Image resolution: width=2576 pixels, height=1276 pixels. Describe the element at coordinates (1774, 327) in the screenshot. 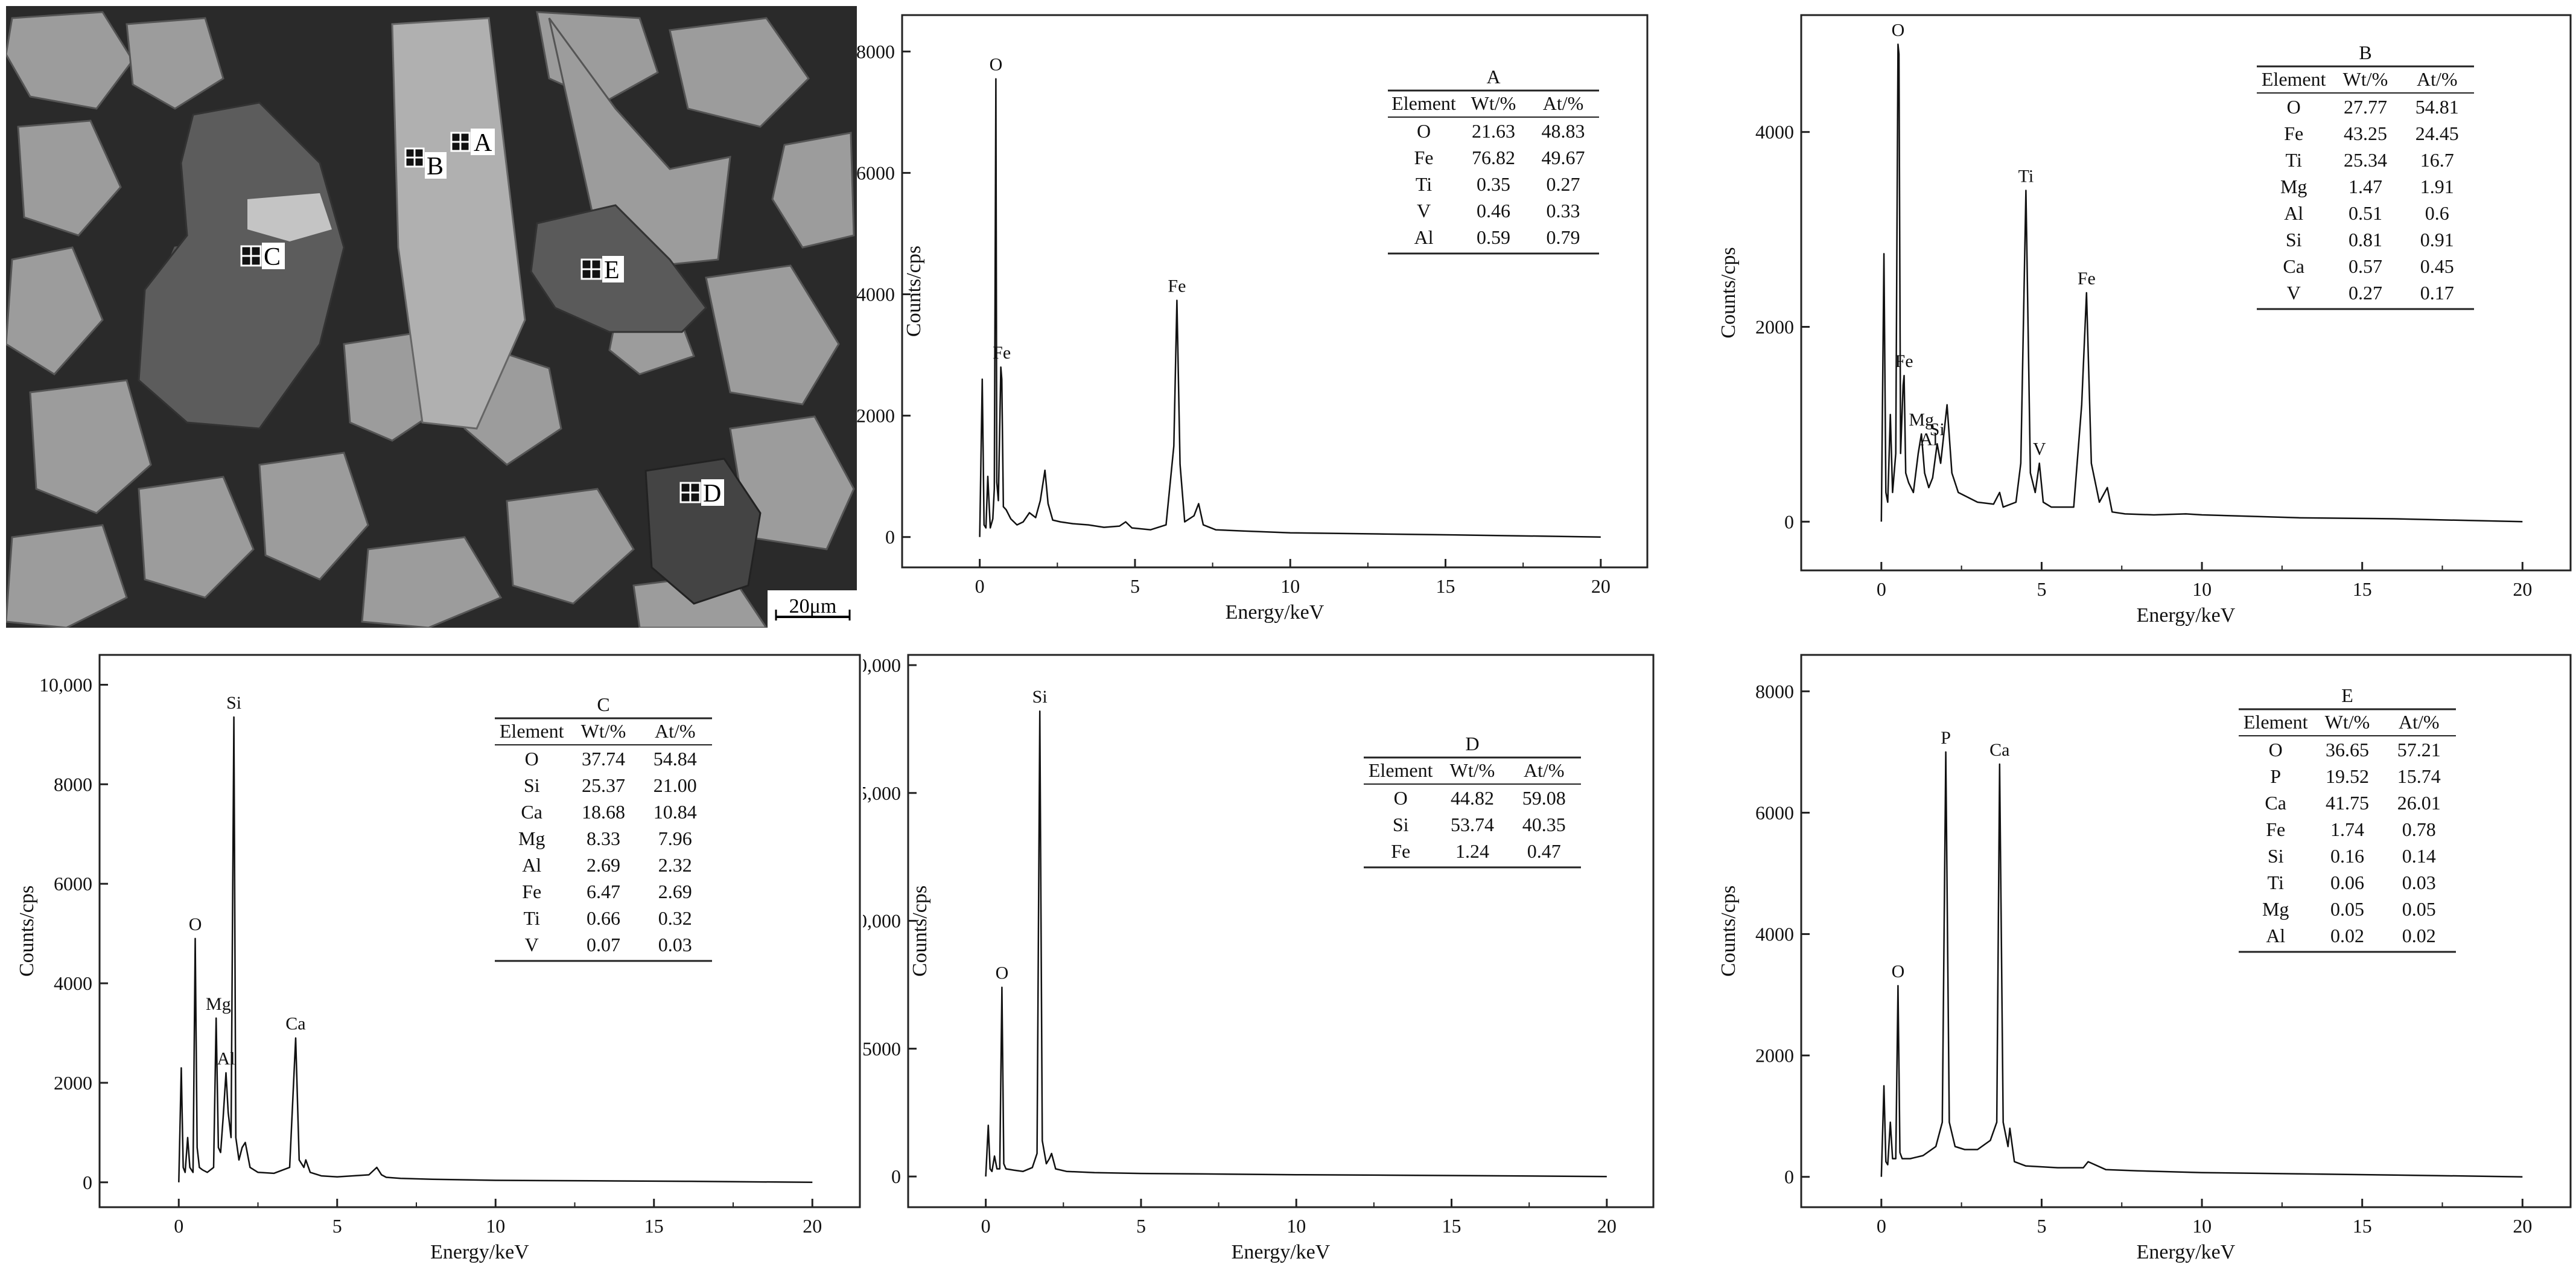

I see `y-tick-label: 2000` at that location.